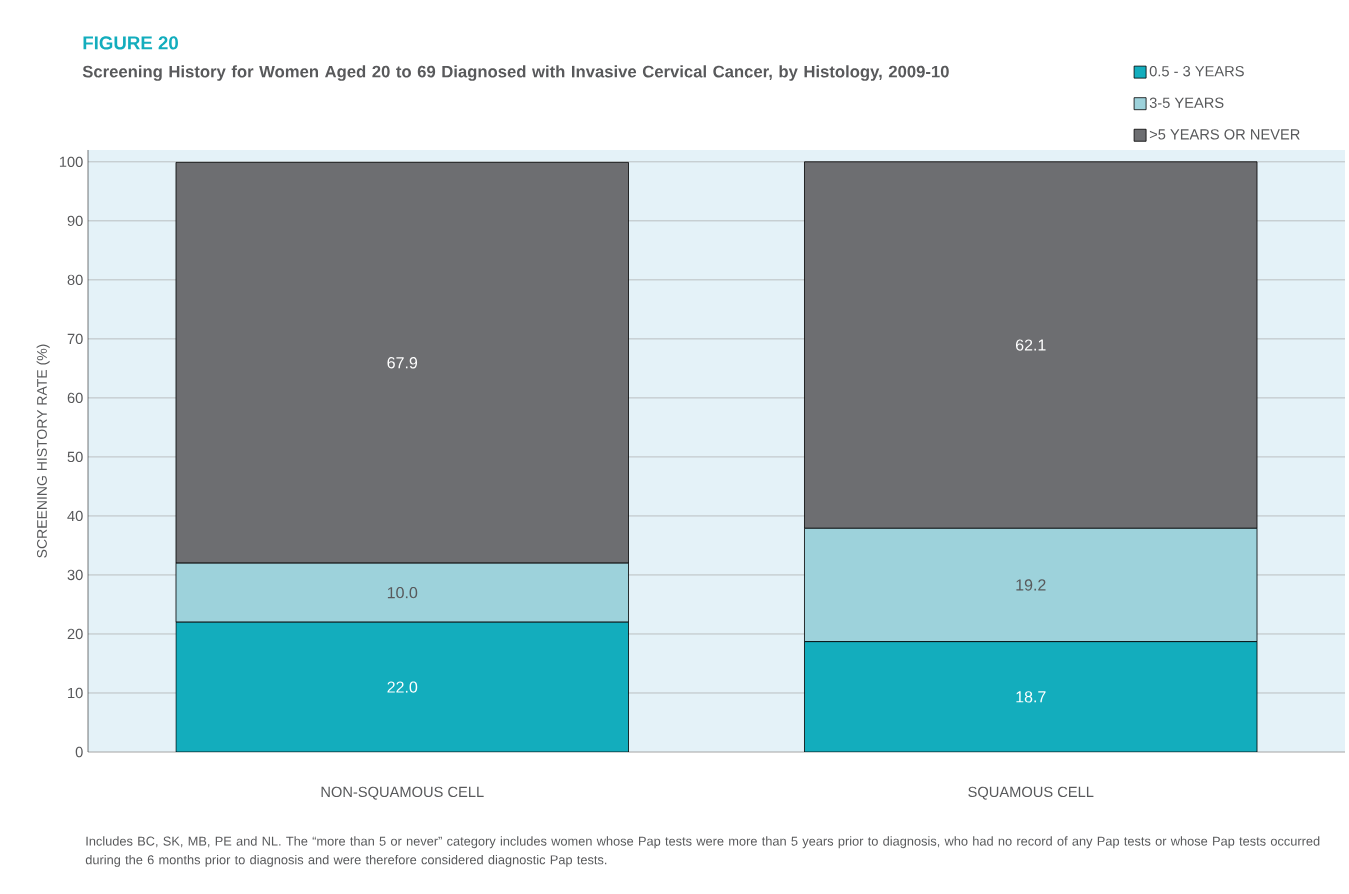  I want to click on legend-label: 3-5 YEARS, so click(1186, 102).